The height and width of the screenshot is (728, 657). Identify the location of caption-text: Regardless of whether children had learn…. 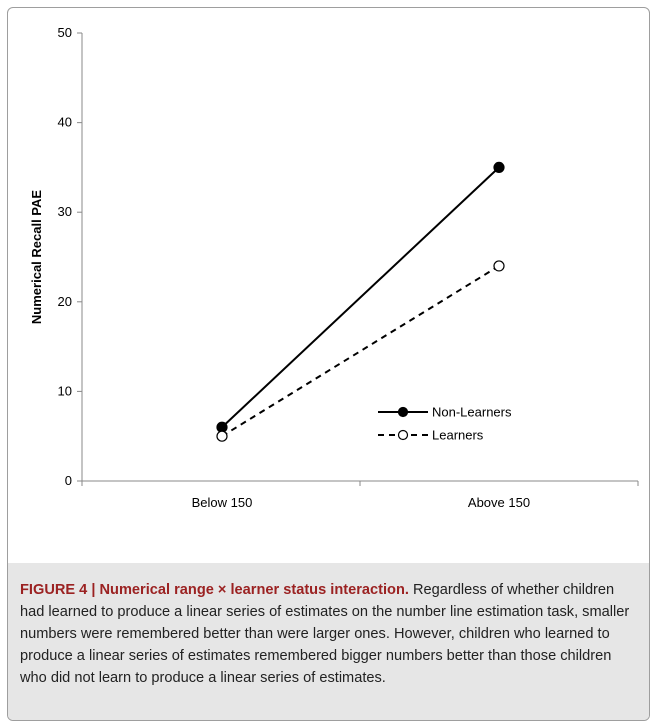
(325, 634).